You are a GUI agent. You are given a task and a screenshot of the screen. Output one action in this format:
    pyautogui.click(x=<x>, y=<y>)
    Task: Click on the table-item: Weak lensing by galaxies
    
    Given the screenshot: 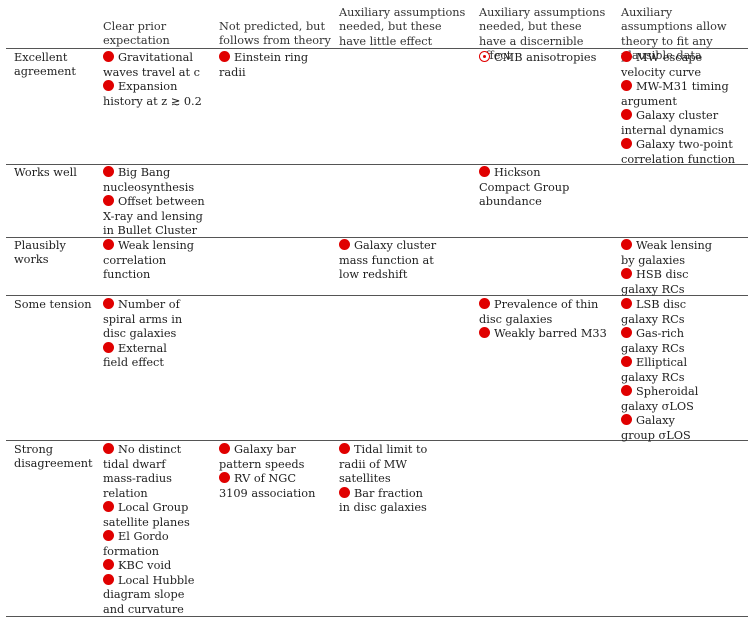 What is the action you would take?
    pyautogui.click(x=667, y=253)
    